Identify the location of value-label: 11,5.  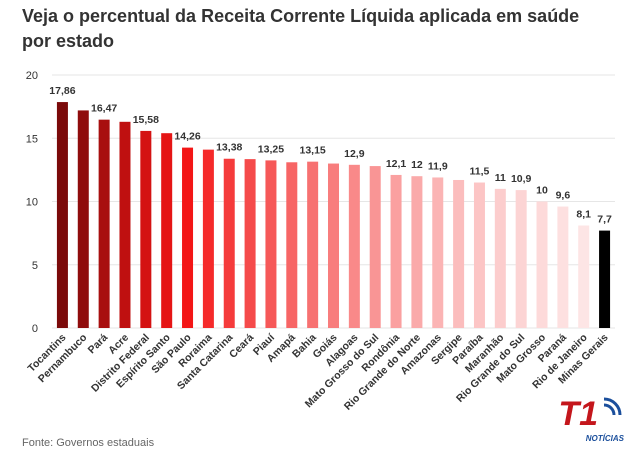
(480, 172).